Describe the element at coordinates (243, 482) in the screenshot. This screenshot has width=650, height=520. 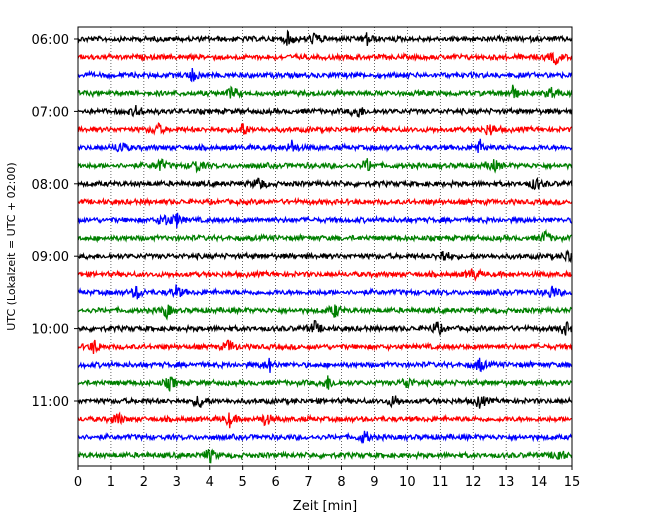
I see `x-tick-label: 5` at that location.